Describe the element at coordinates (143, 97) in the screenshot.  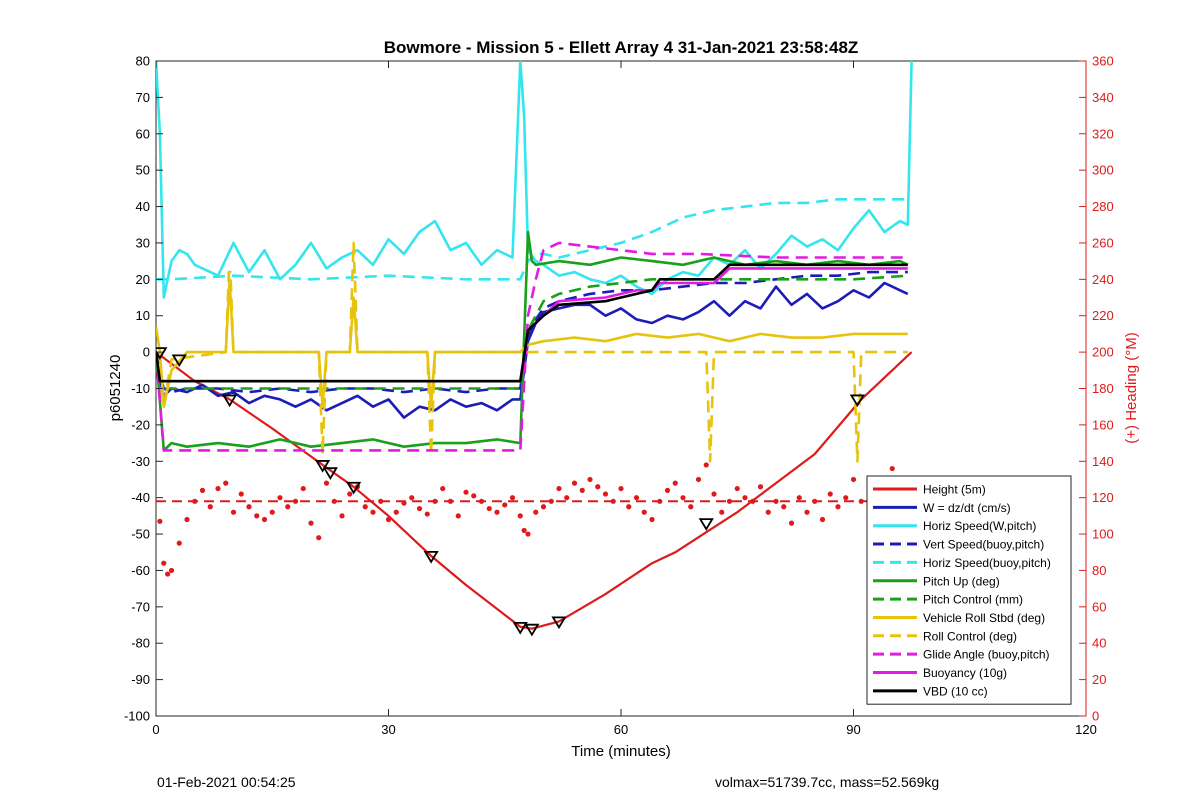
I see `y-tick-label-17: 70` at that location.